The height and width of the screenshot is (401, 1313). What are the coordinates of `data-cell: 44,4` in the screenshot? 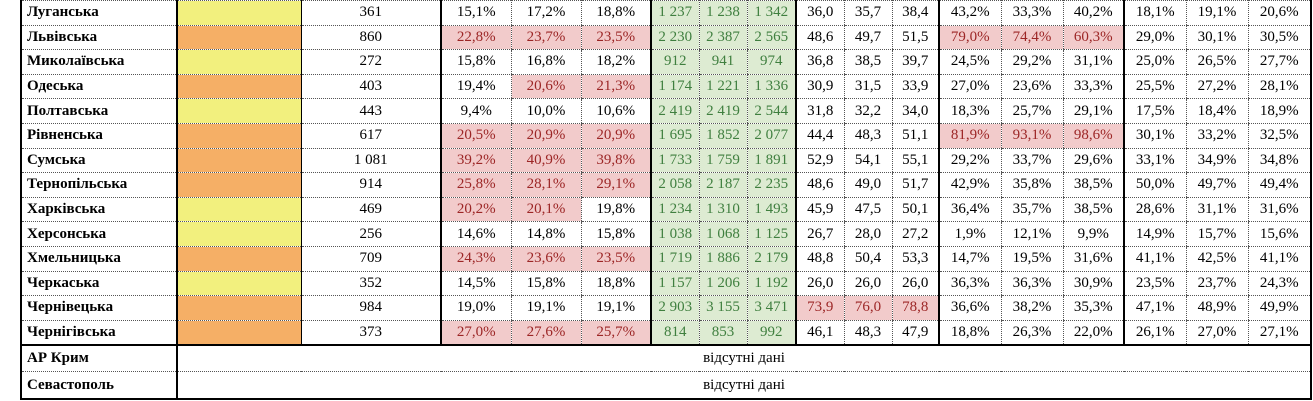 It's located at (819, 136).